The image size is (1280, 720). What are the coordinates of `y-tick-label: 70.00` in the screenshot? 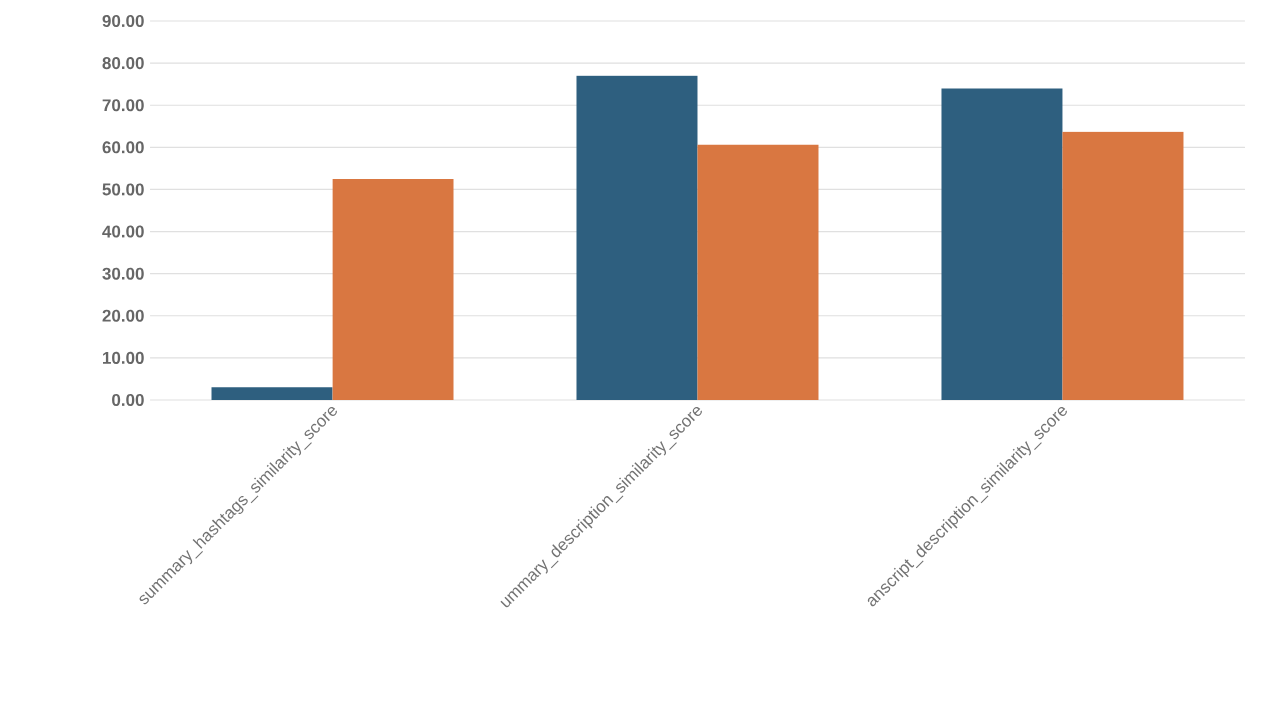 It's located at (123, 105).